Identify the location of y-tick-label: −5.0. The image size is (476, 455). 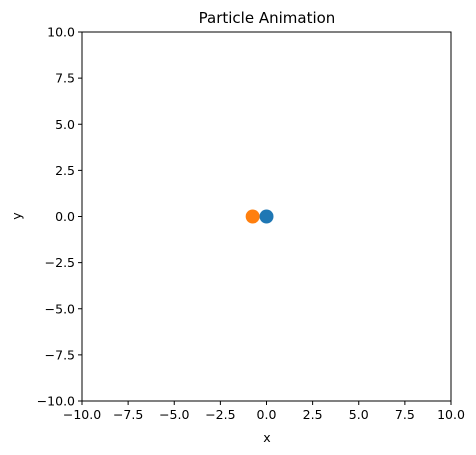
(60, 308).